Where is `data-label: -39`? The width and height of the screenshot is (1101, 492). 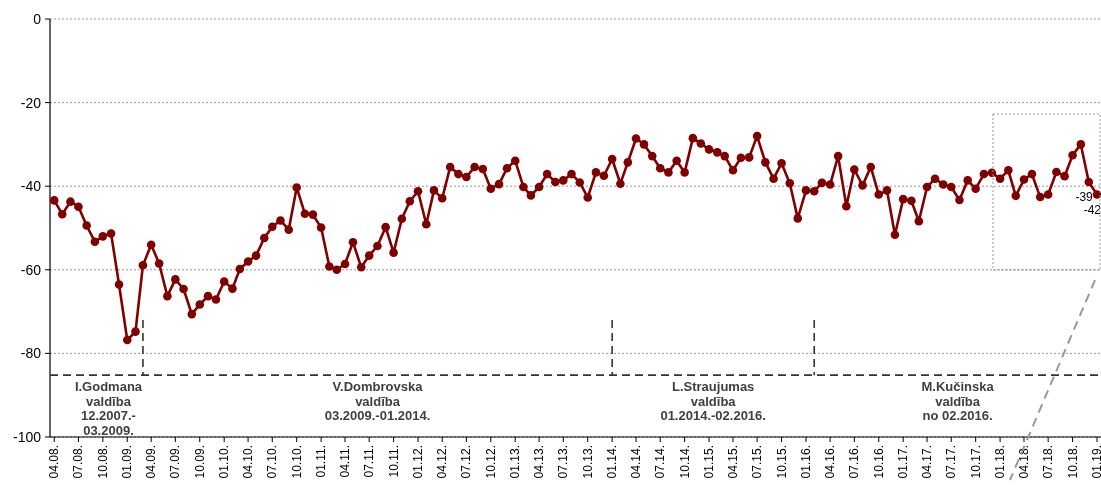
data-label: -39 is located at coordinates (1084, 197).